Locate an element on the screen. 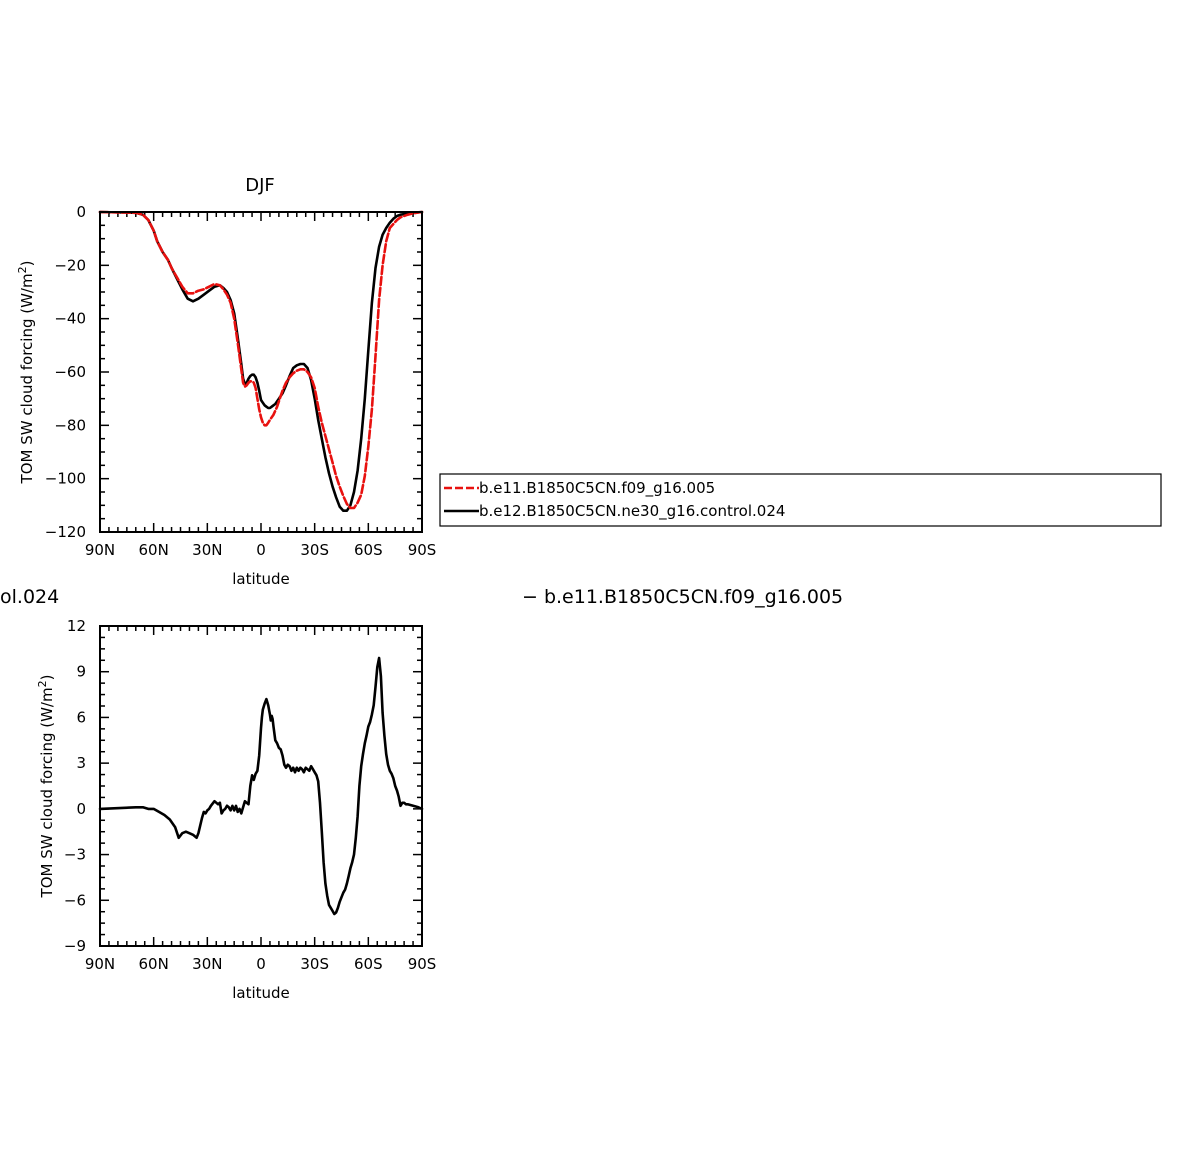 Image resolution: width=1178 pixels, height=1175 pixels. top-x-axis-title: latitude is located at coordinates (261, 579).